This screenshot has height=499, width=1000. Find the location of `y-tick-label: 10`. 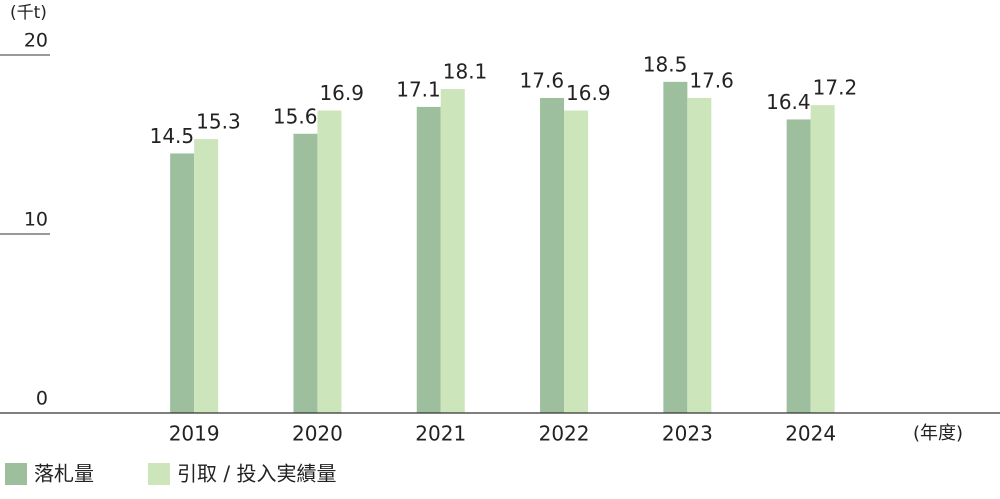

y-tick-label: 10 is located at coordinates (36, 220).